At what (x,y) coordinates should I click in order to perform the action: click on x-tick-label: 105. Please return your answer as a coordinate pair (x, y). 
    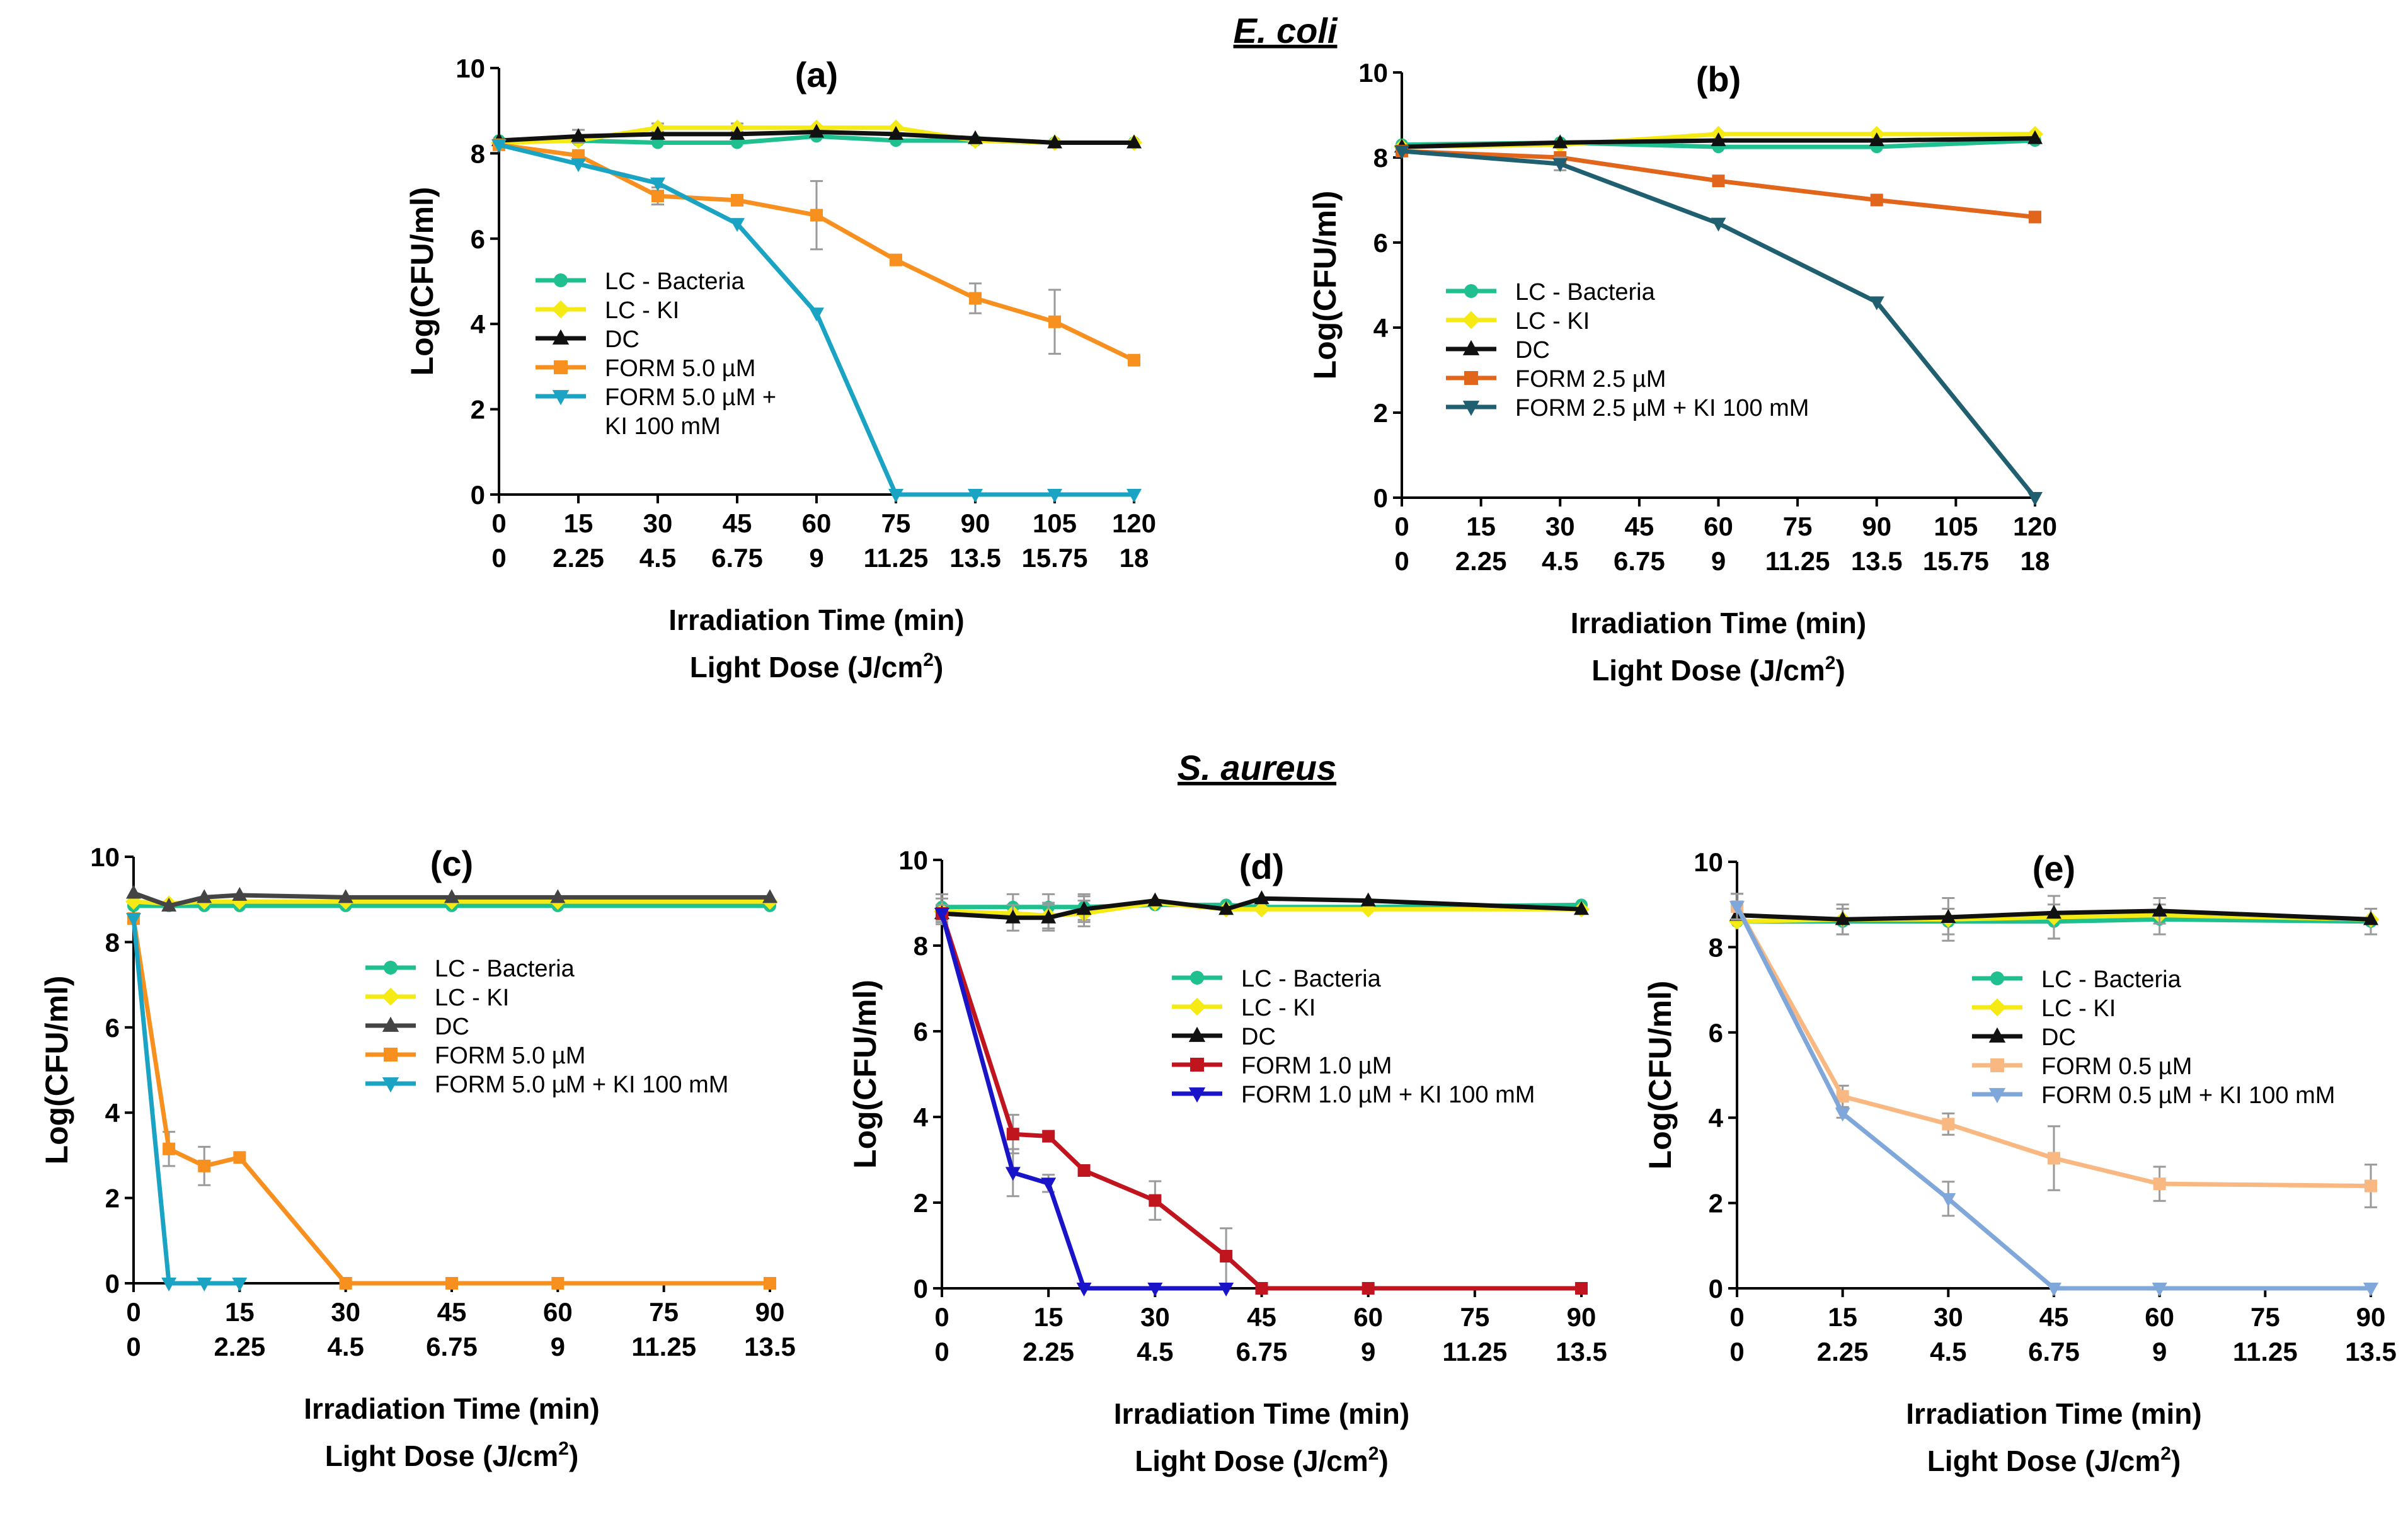
    Looking at the image, I should click on (1055, 523).